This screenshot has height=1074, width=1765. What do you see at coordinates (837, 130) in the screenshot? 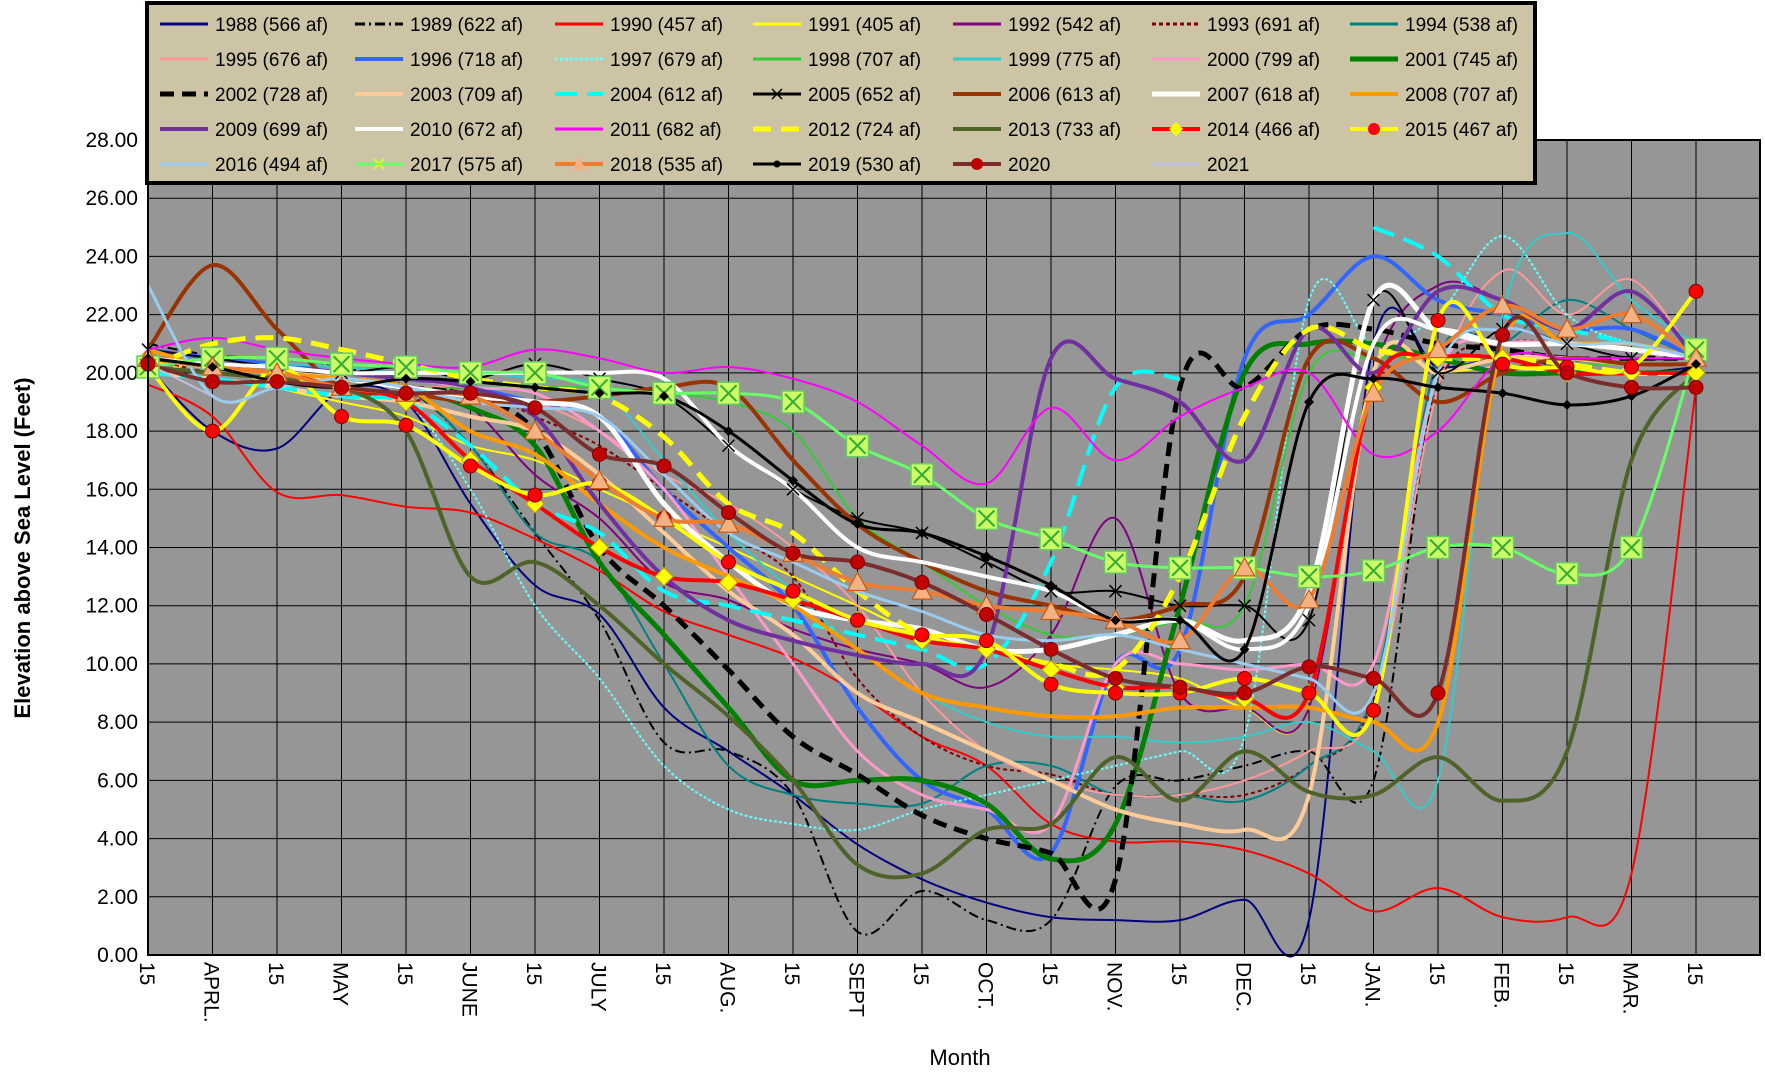
I see `legend-item: 2012 (724 af)` at bounding box center [837, 130].